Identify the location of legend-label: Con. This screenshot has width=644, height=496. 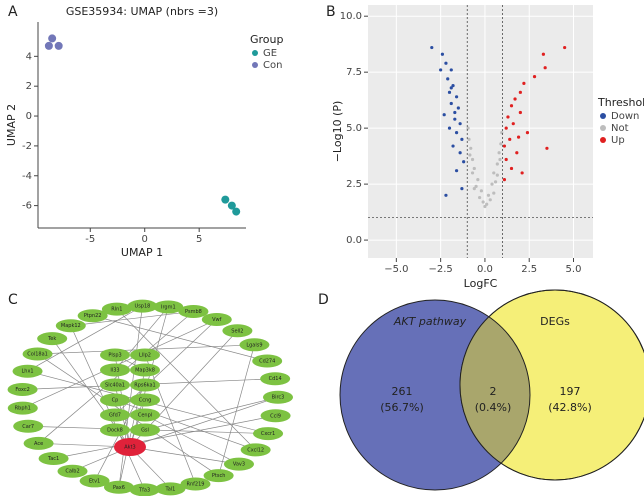
(272, 65).